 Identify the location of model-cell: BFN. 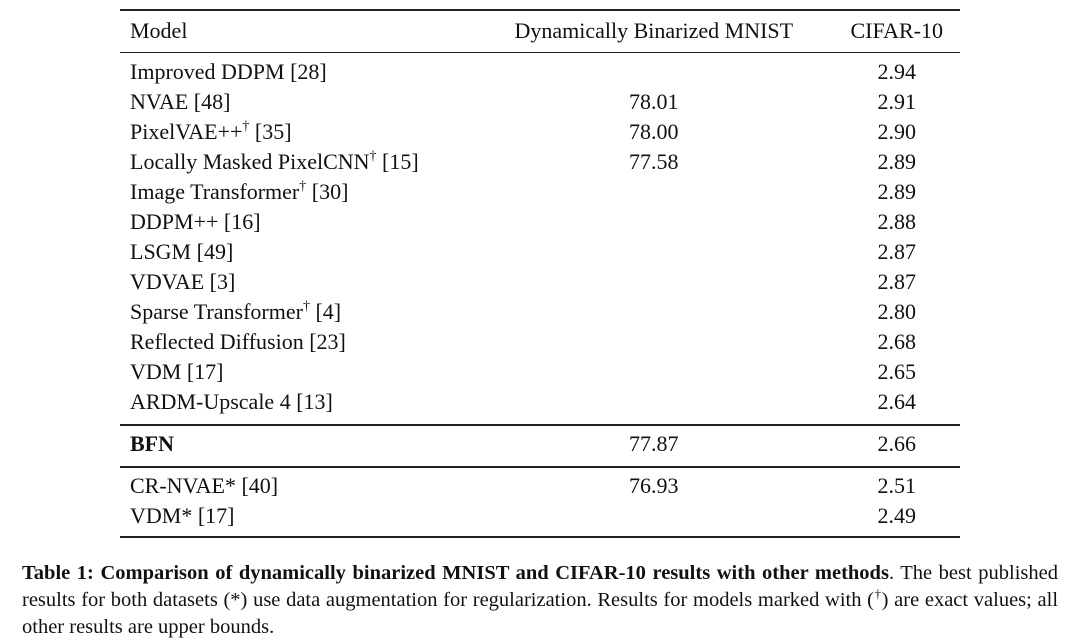
(152, 444).